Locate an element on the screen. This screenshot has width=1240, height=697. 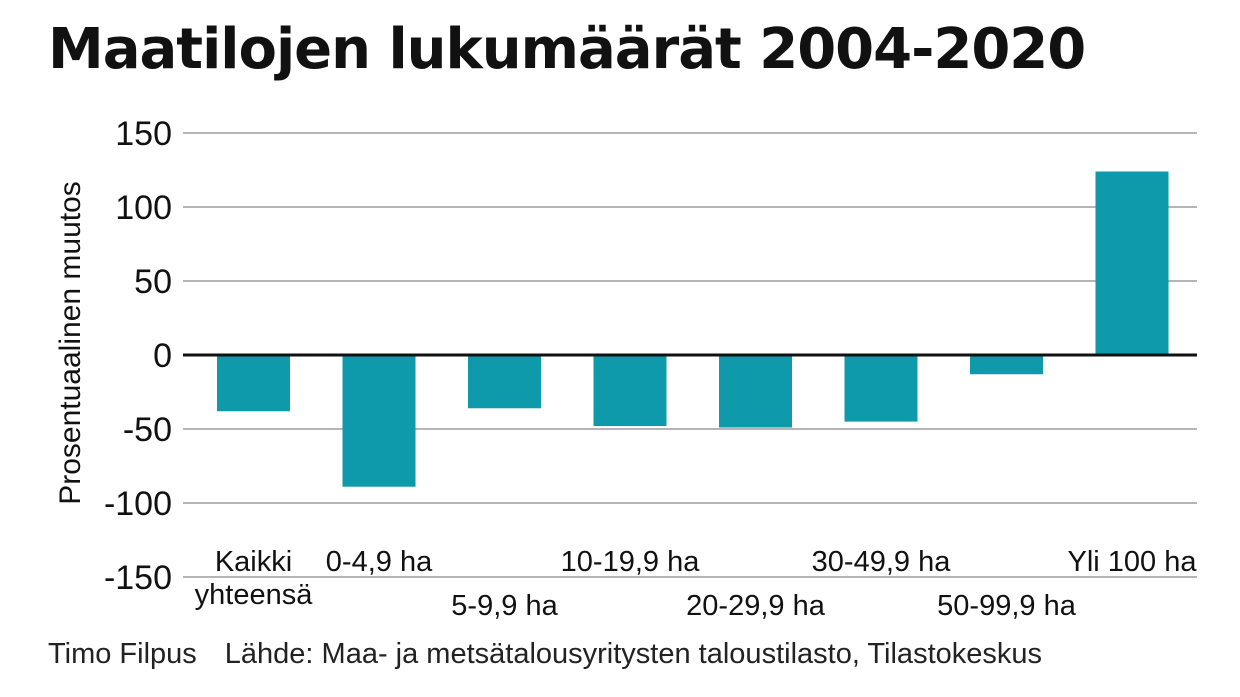
y-tick-label: -100 is located at coordinates (138, 504).